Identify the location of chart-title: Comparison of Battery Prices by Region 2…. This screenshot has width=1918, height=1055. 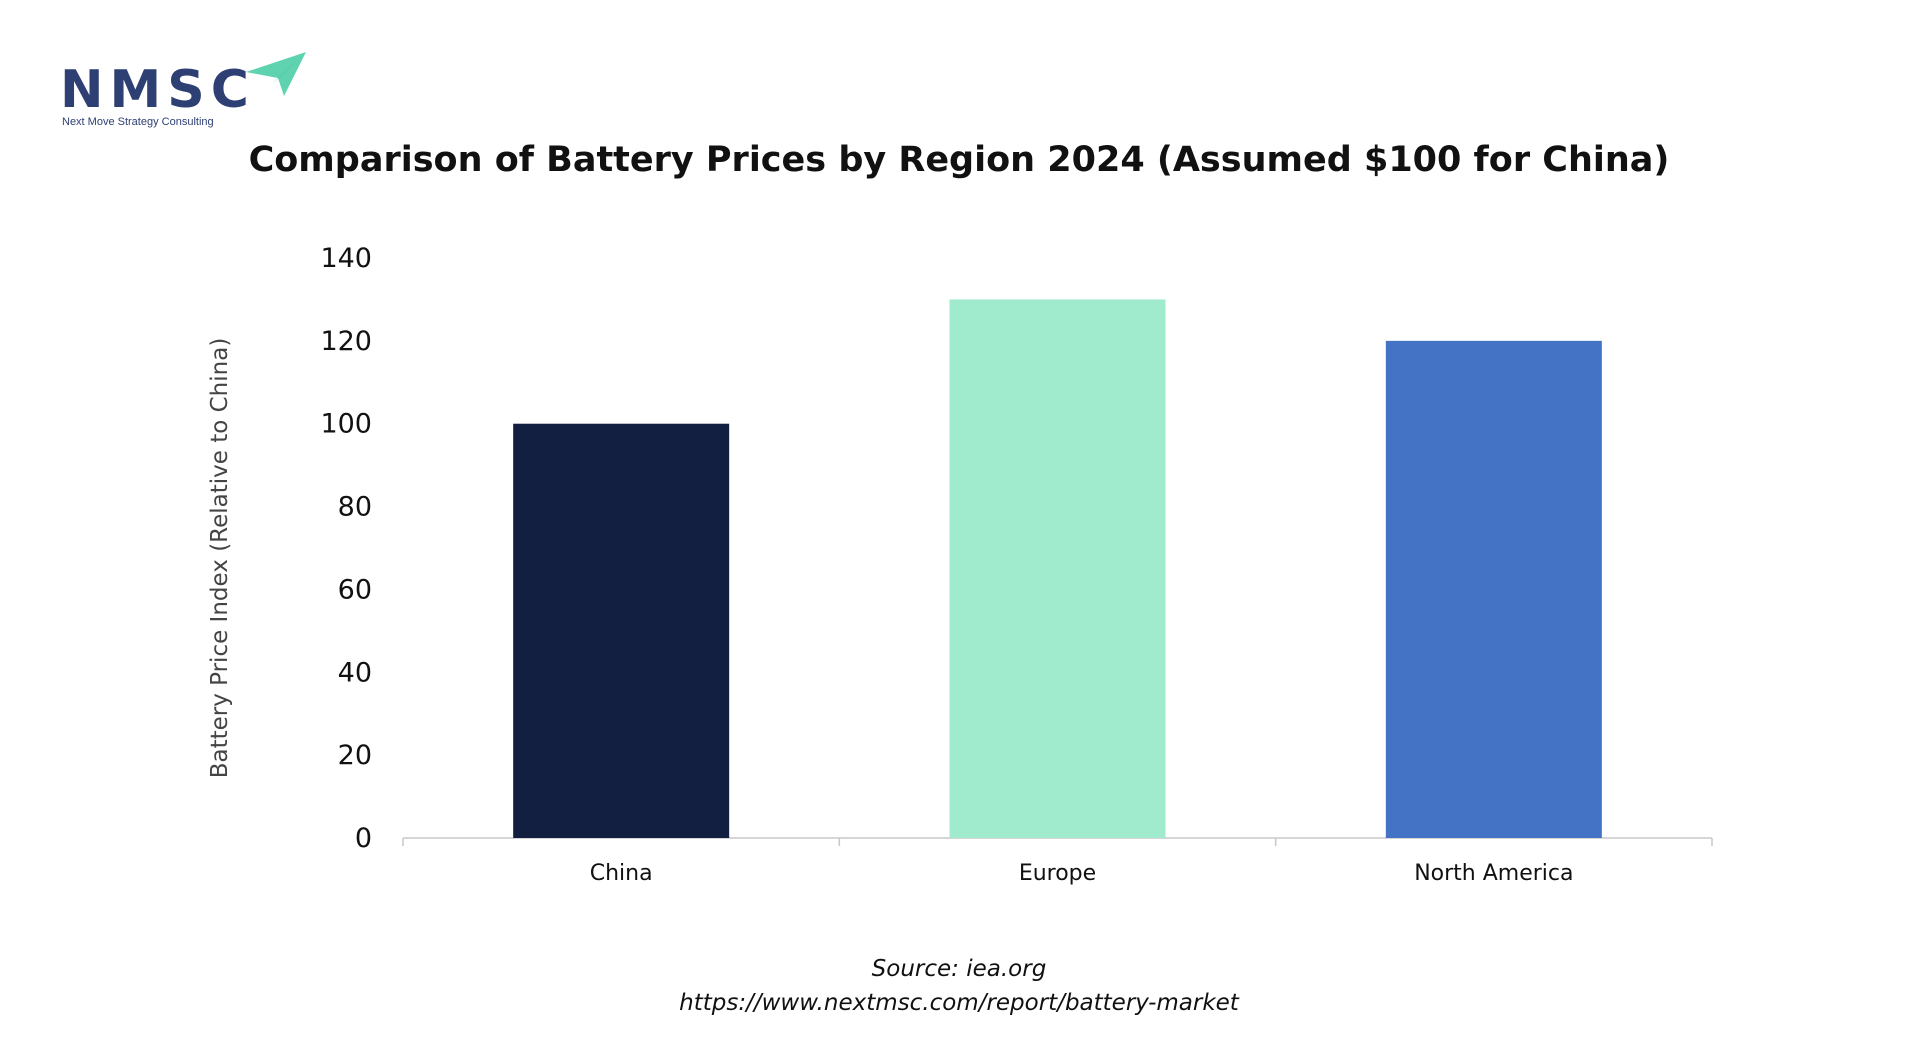
(959, 160).